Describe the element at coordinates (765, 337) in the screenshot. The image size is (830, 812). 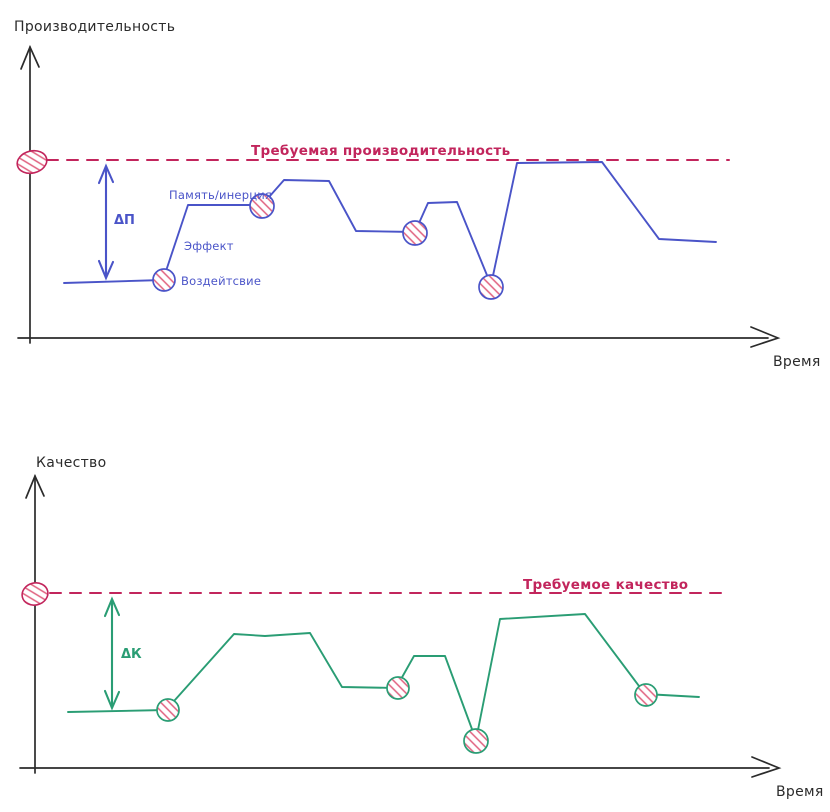
I see `performance-x-axis-arrow-icon` at that location.